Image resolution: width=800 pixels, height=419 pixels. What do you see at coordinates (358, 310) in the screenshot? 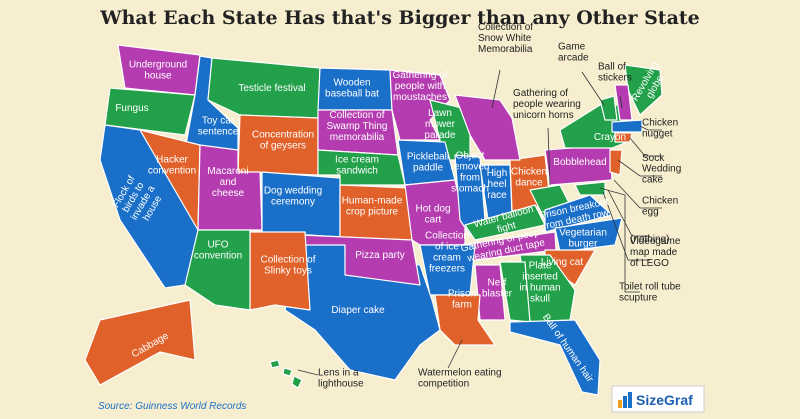
I see `label-line: Diaper cake` at bounding box center [358, 310].